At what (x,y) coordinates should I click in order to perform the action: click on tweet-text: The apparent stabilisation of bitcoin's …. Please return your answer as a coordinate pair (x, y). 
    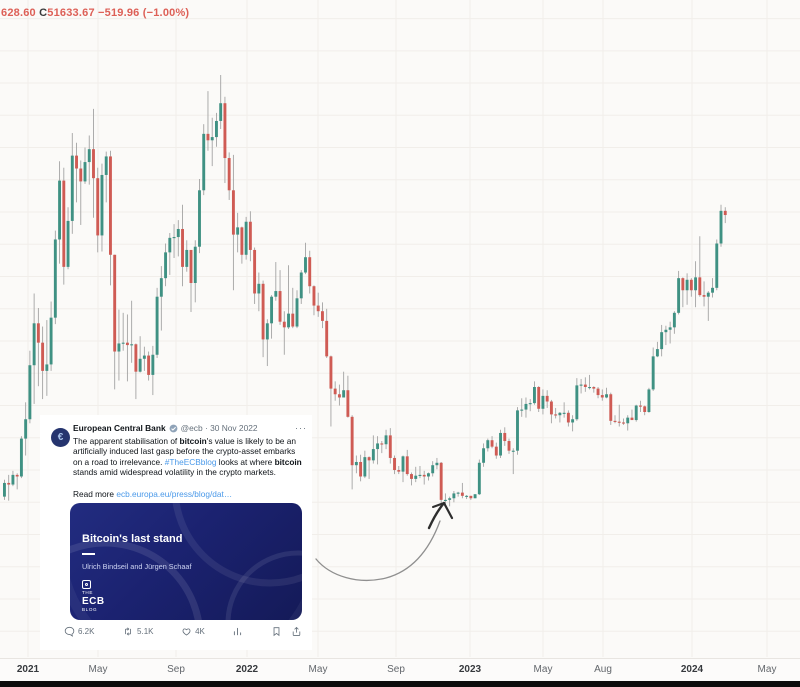
    Looking at the image, I should click on (187, 456).